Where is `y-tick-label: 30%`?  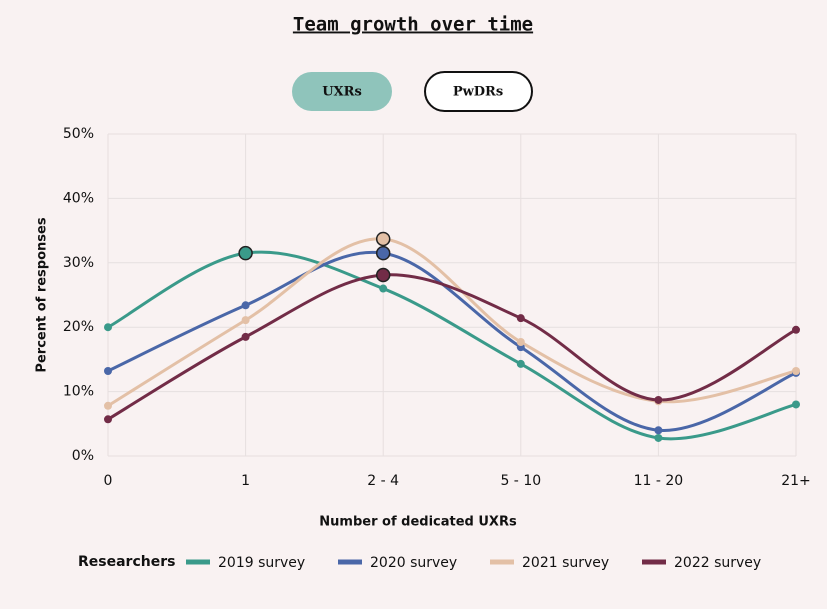
y-tick-label: 30% is located at coordinates (78, 263).